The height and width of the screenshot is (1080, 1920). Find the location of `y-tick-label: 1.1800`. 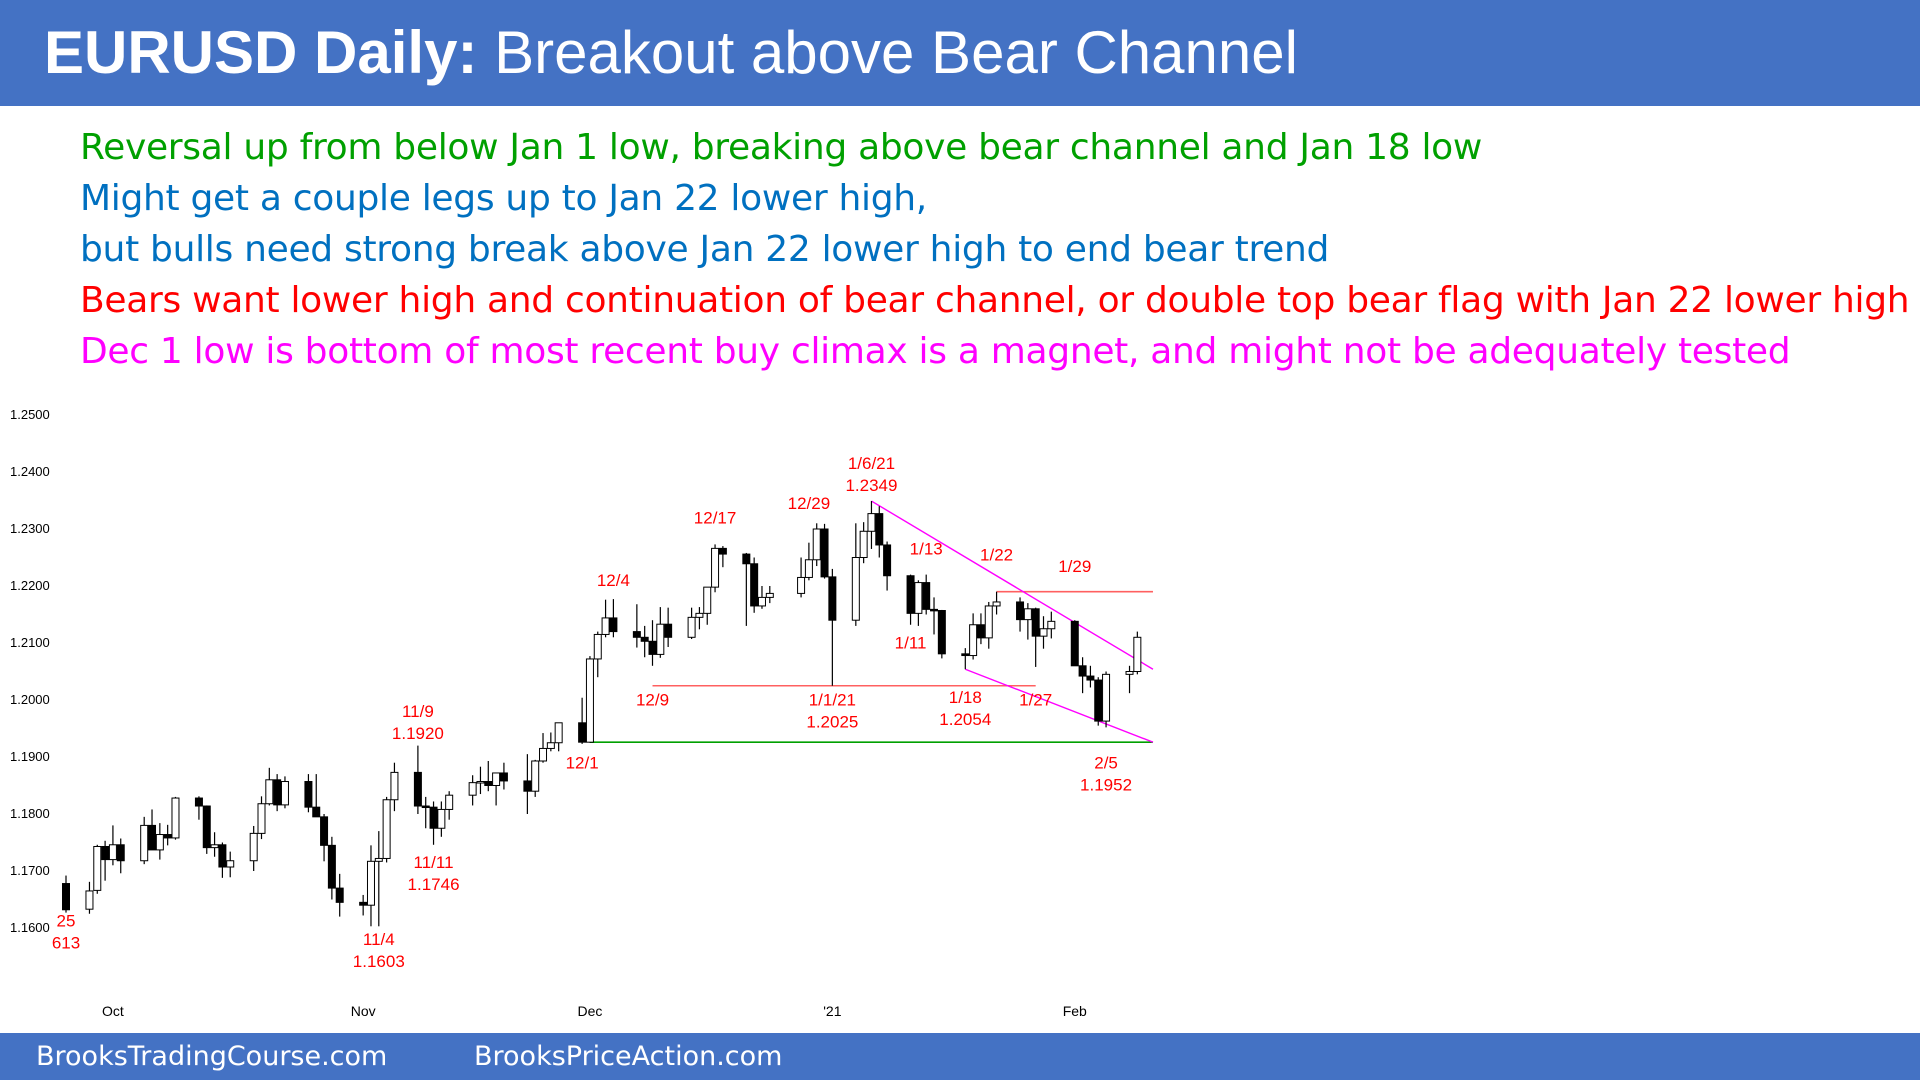

y-tick-label: 1.1800 is located at coordinates (30, 813).